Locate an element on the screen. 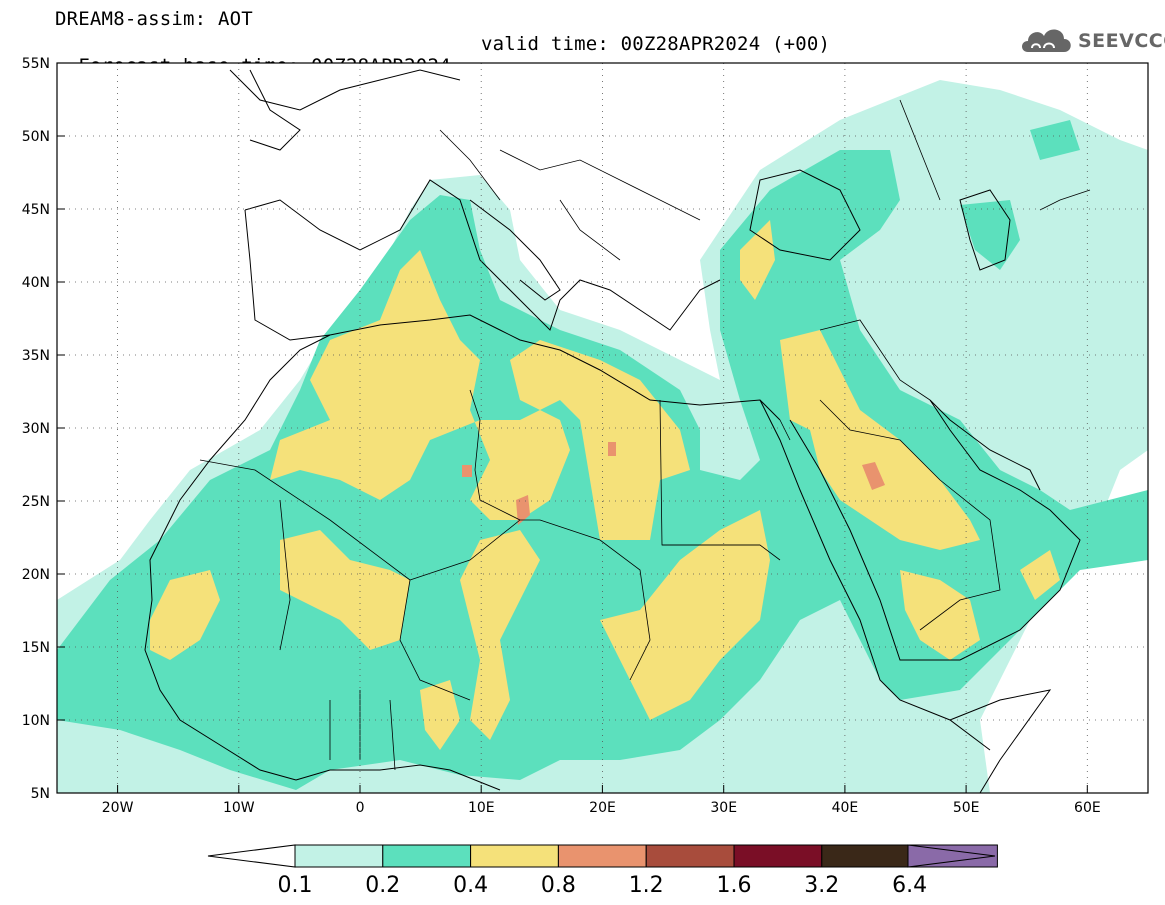 The image size is (1165, 905). lat-tick-label: 50N is located at coordinates (36, 137).